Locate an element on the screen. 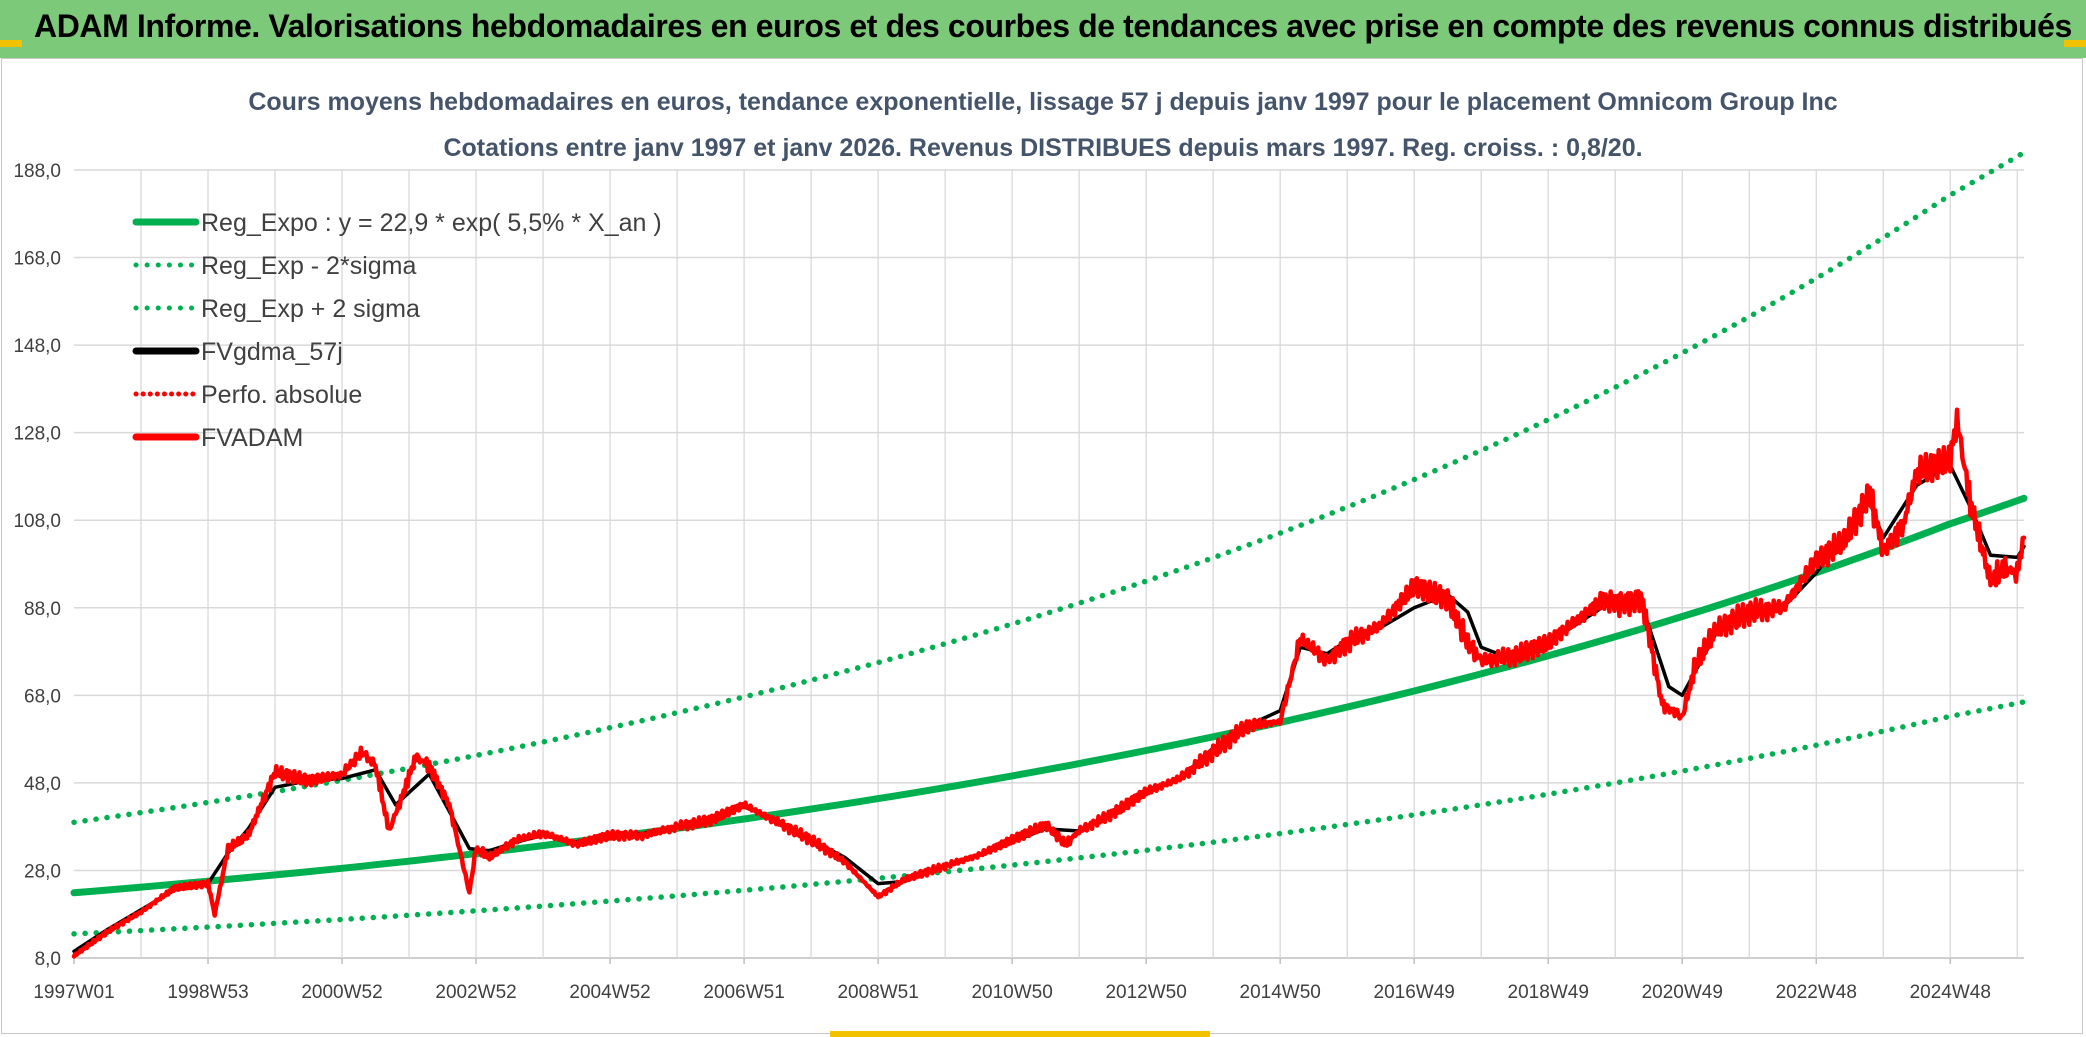 This screenshot has width=2086, height=1037. x-tick-label: 2010W50 is located at coordinates (1011, 992).